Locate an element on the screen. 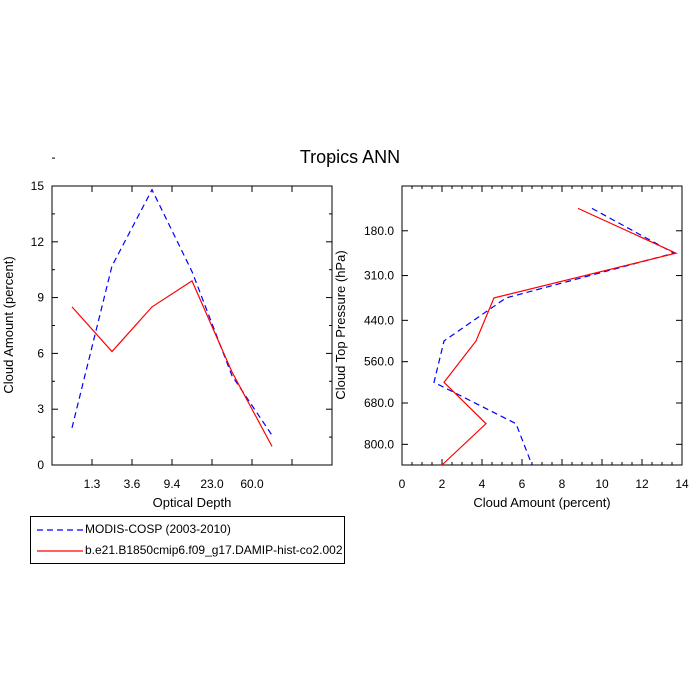 The width and height of the screenshot is (700, 700). left-x-tick-label: 23.0 is located at coordinates (212, 484).